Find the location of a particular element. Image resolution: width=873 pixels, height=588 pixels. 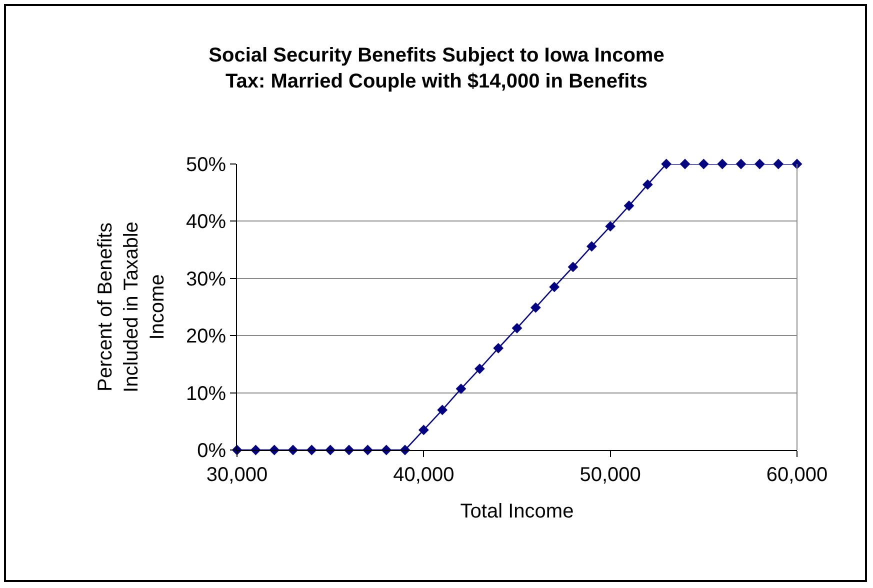

y-tick-label: 30% is located at coordinates (206, 279).